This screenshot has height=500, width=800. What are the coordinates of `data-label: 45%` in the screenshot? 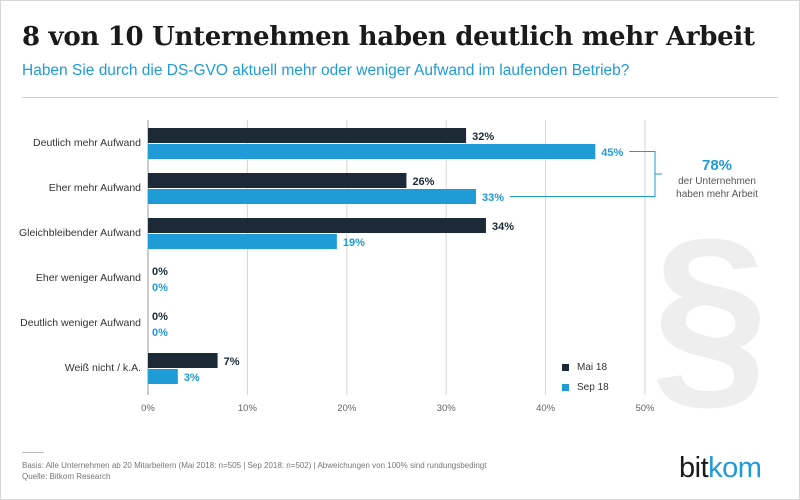 It's located at (612, 153).